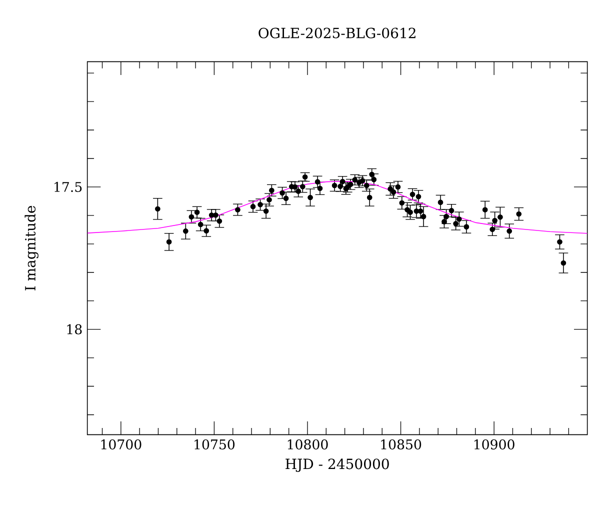 The width and height of the screenshot is (600, 512). What do you see at coordinates (68, 187) in the screenshot?
I see `y-tick-label: 17.5` at bounding box center [68, 187].